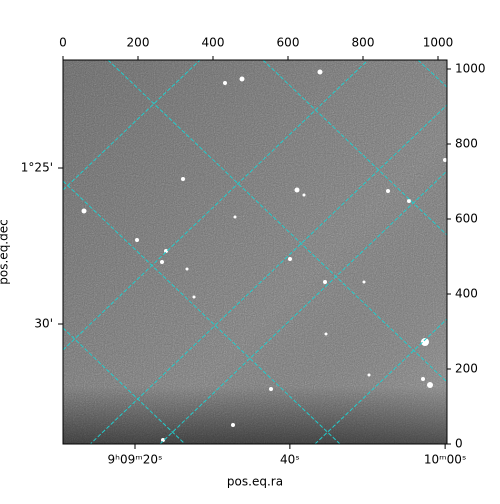 This screenshot has height=504, width=500. Describe the element at coordinates (363, 43) in the screenshot. I see `x-tick-label: 800` at that location.